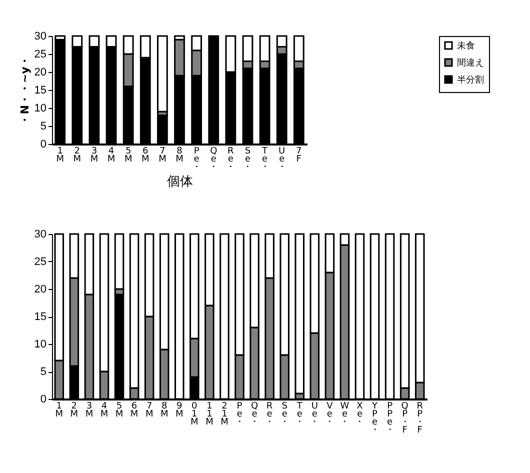 The height and width of the screenshot is (473, 530). I want to click on x-tick-label: Ve・, so click(329, 415).